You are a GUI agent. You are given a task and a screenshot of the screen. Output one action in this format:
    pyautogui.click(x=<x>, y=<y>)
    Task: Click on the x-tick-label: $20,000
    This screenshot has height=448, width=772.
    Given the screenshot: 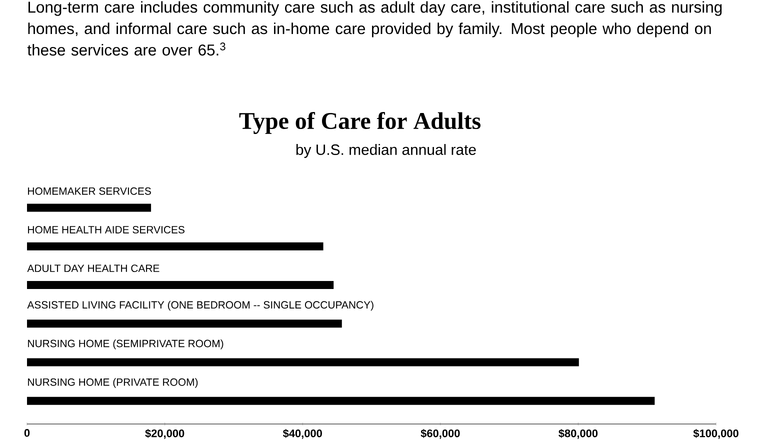 What is the action you would take?
    pyautogui.click(x=164, y=434)
    